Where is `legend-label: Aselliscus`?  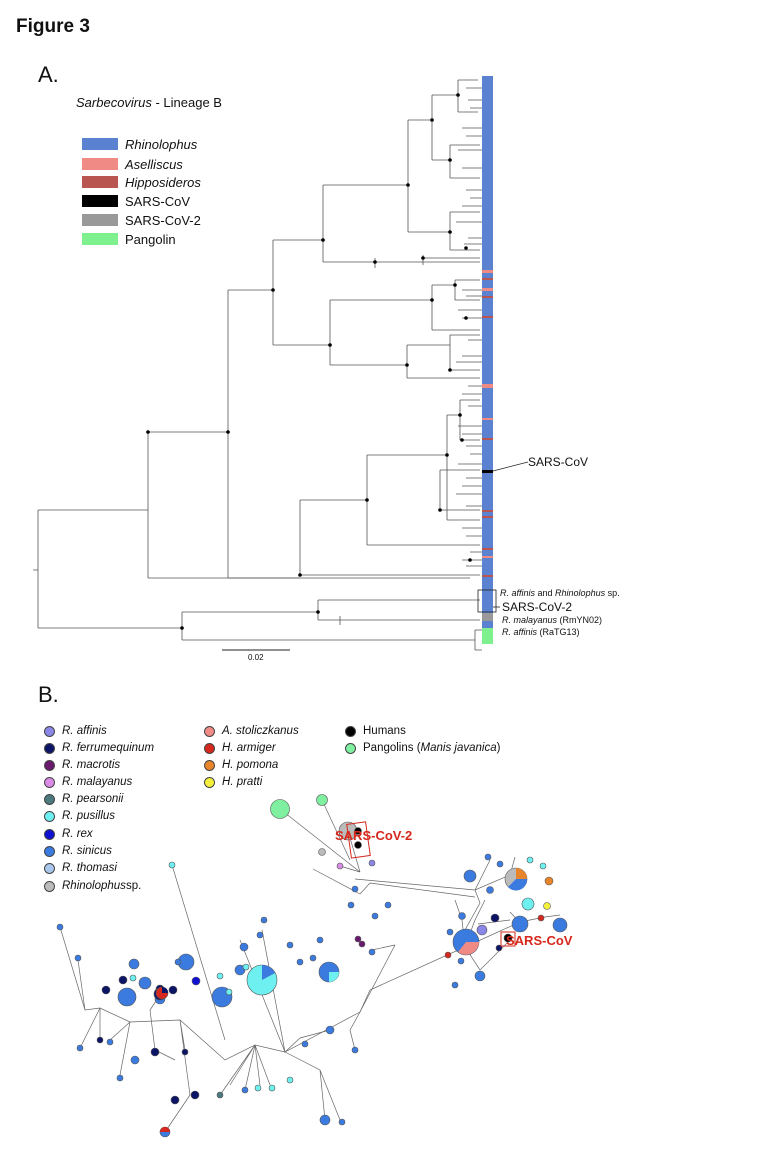 legend-label: Aselliscus is located at coordinates (154, 164).